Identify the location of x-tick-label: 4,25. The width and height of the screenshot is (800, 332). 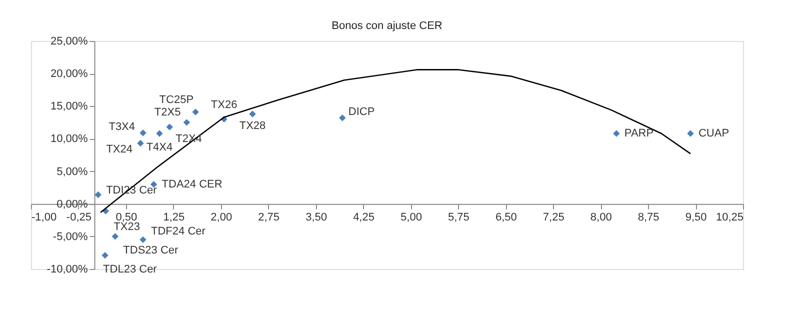
(363, 217).